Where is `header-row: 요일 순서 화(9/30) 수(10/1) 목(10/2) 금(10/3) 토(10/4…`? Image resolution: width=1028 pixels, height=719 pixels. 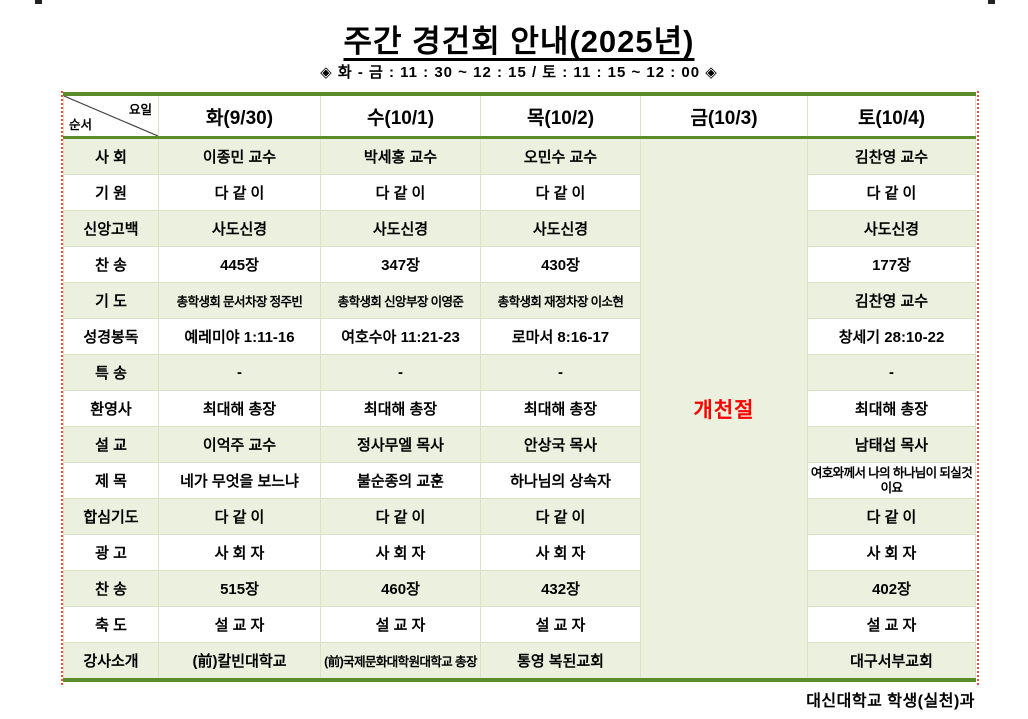
header-row: 요일 순서 화(9/30) 수(10/1) 목(10/2) 금(10/3) 토(10/4… is located at coordinates (519, 116).